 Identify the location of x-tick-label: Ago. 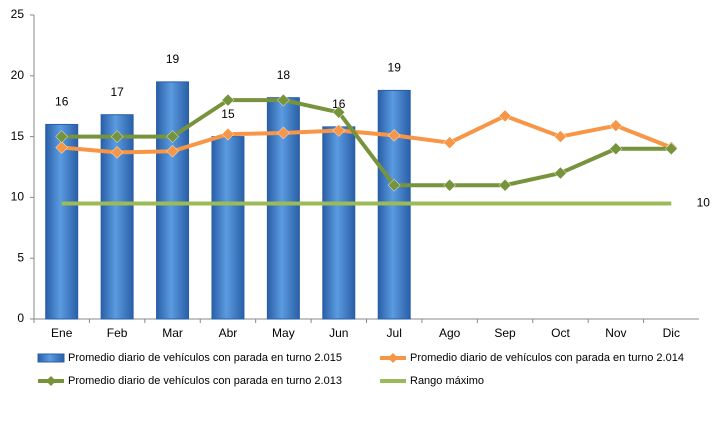
(450, 333).